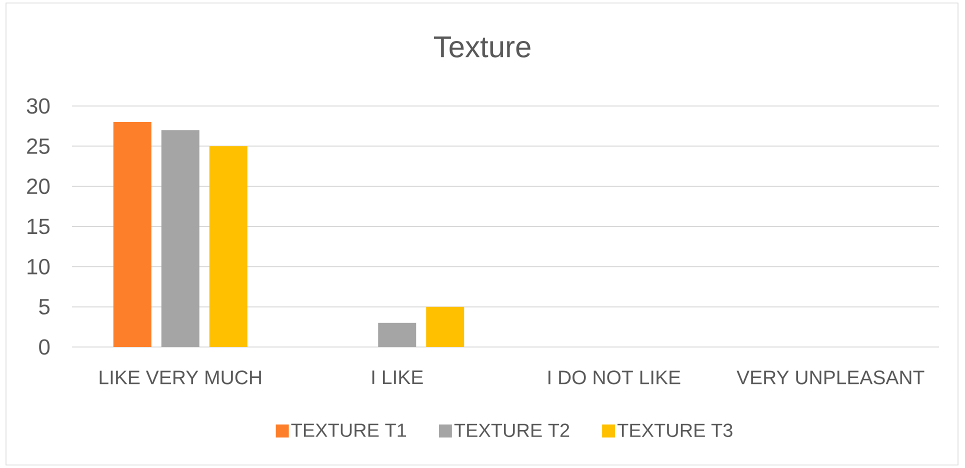 The height and width of the screenshot is (468, 965). Describe the element at coordinates (348, 430) in the screenshot. I see `legend-label: TEXTURE T1` at that location.